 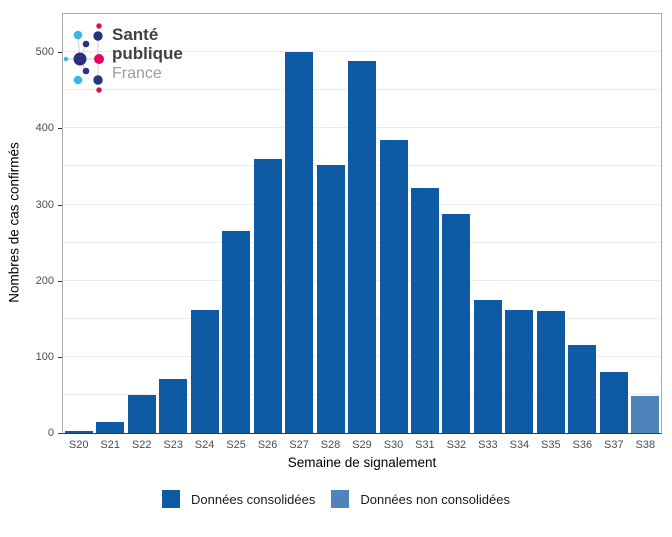 What do you see at coordinates (110, 445) in the screenshot?
I see `x-tick-label: S21` at bounding box center [110, 445].